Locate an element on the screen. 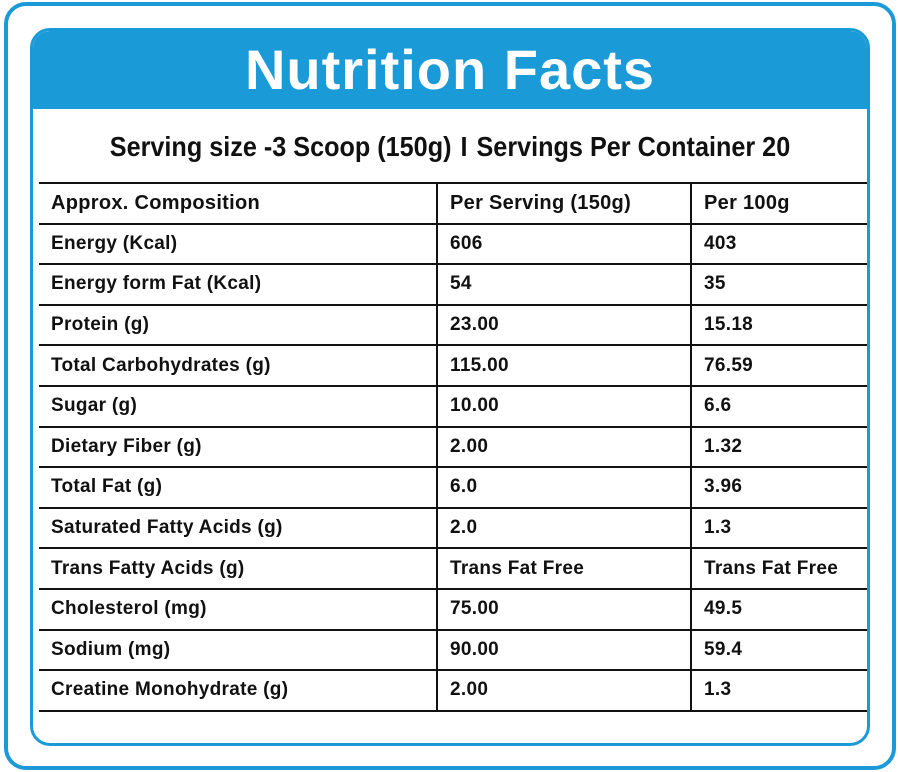 The height and width of the screenshot is (772, 898). table-row: Total Carbohydrates (g) 115.00 76.59 is located at coordinates (453, 365).